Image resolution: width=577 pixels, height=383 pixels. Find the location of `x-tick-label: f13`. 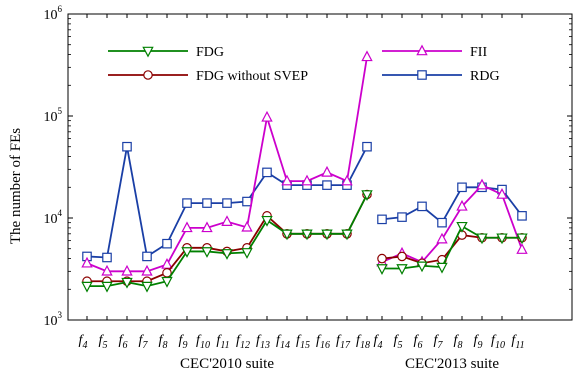

x-tick-label: f13 is located at coordinates (263, 342).